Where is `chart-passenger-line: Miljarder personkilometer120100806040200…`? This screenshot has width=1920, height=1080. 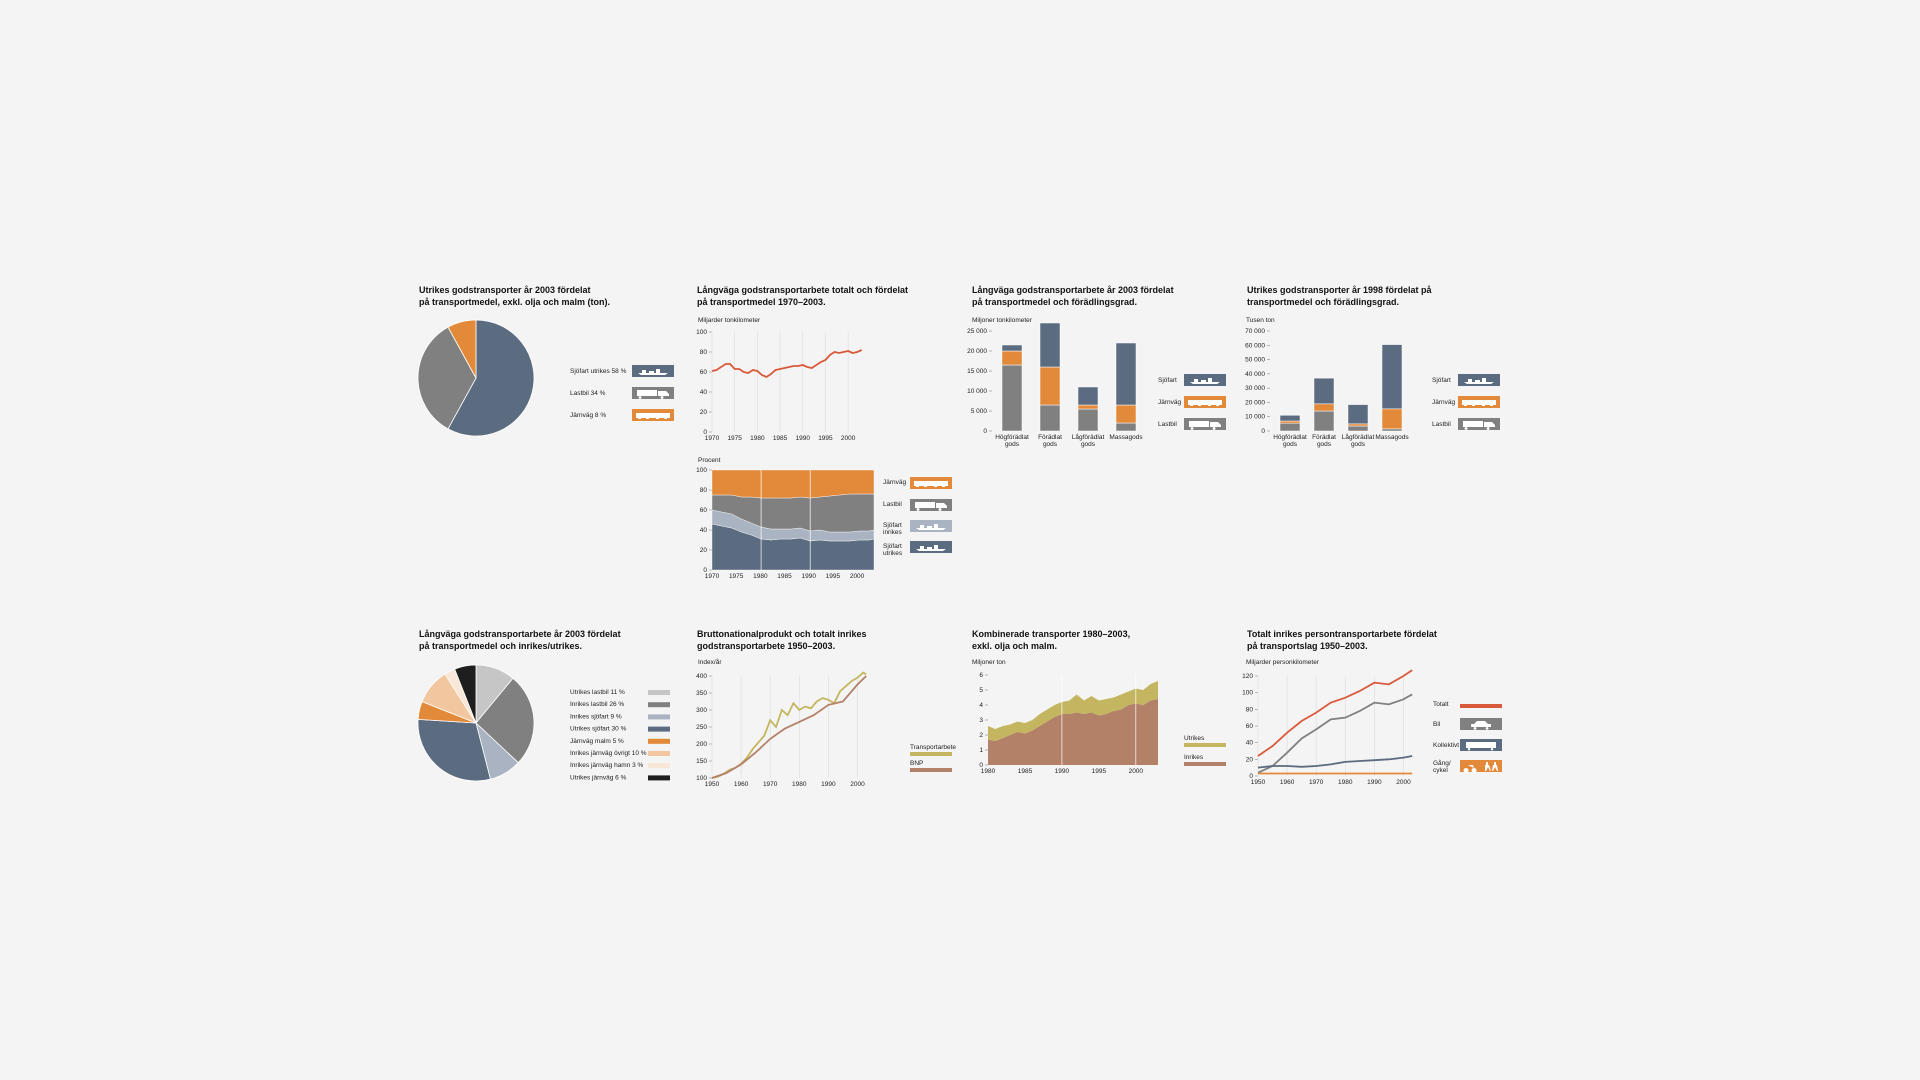 chart-passenger-line: Miljarder personkilometer120100806040200… is located at coordinates (1372, 722).